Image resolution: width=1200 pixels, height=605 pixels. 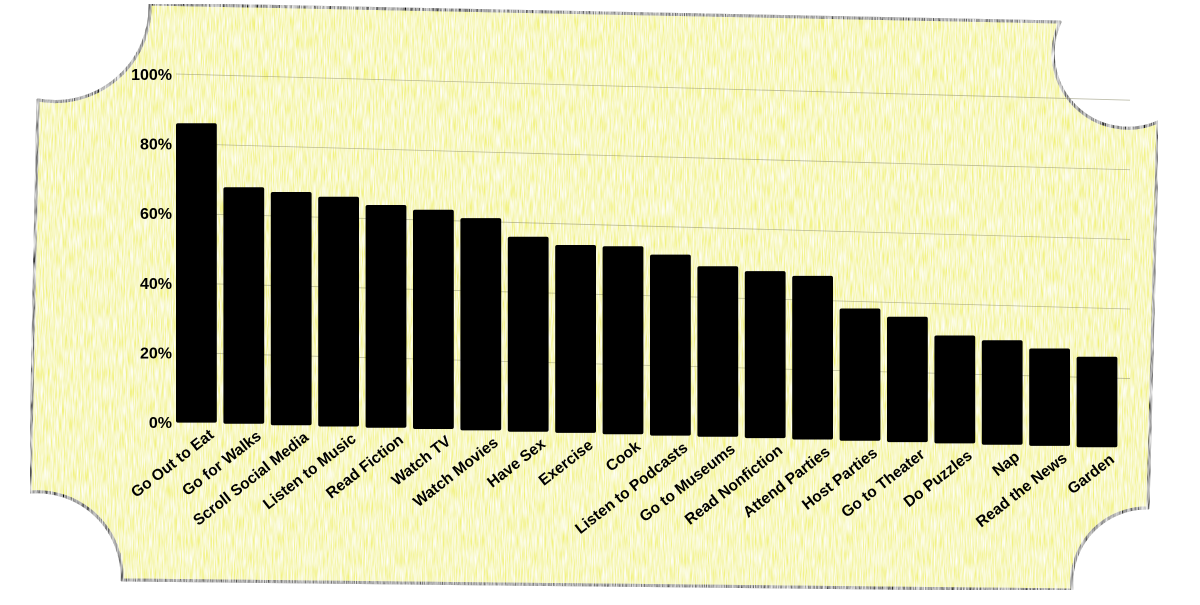 I want to click on y-tick-label: 40%, so click(x=156, y=284).